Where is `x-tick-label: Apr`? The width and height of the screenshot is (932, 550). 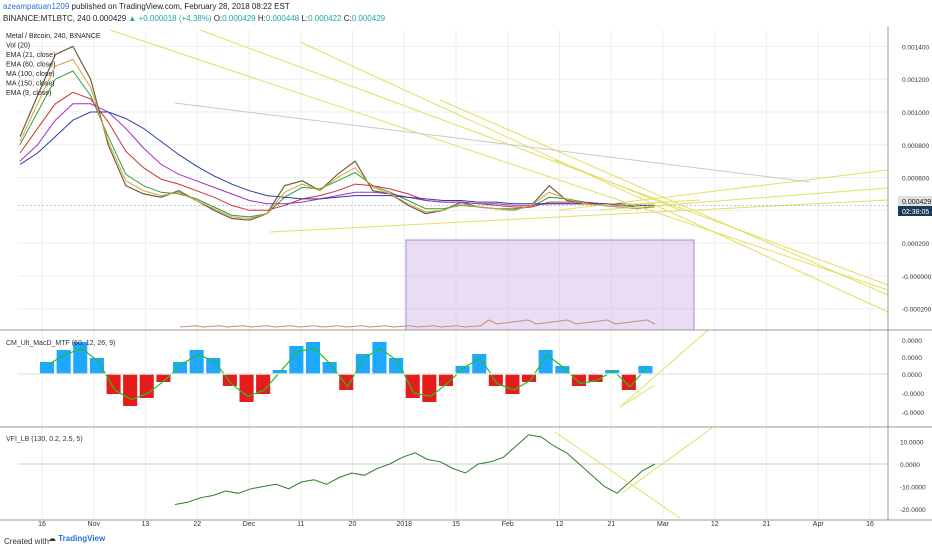
x-tick-label: Apr is located at coordinates (819, 524).